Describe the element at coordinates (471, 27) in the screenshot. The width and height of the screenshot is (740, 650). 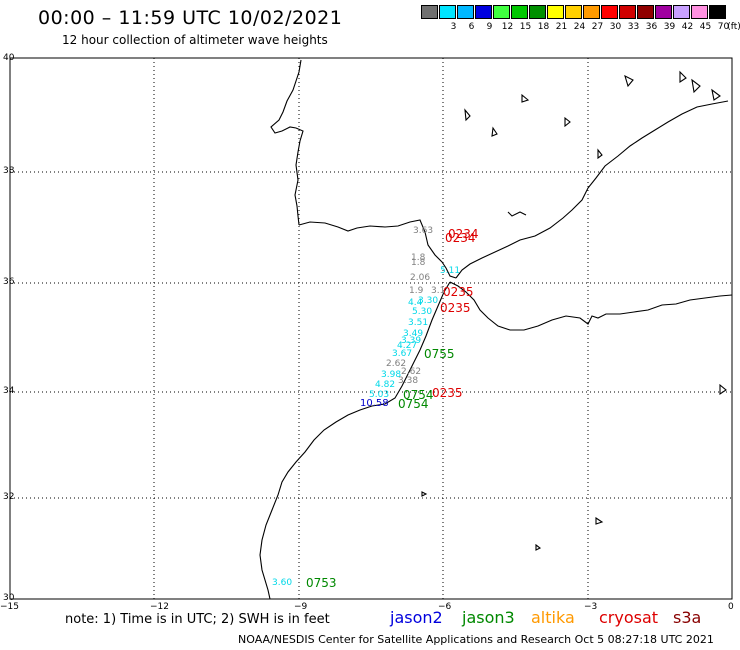
I see `scale-label: 6` at that location.